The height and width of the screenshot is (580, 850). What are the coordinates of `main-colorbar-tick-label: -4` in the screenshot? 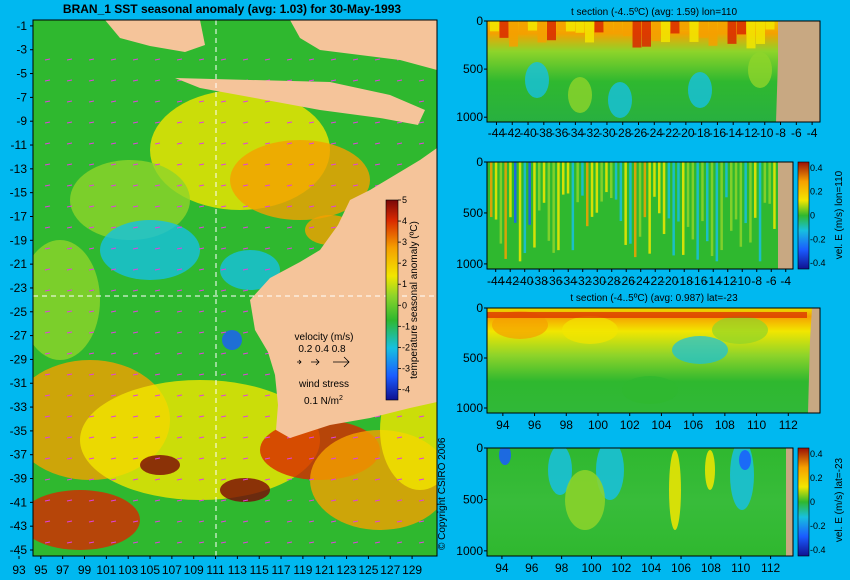 It's located at (406, 389).